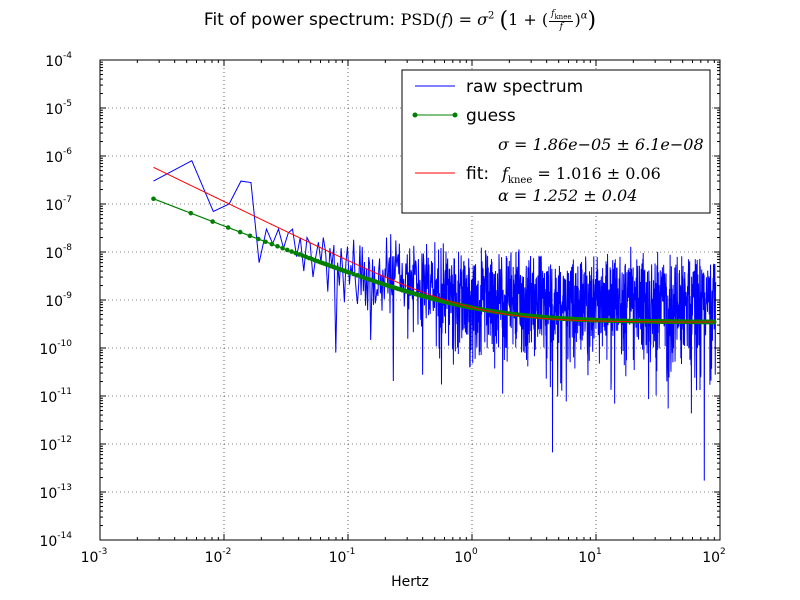 The image size is (800, 600). What do you see at coordinates (498, 20) in the screenshot?
I see `chart-title-formula: PSD(f) = σ2 (1 + (fknee f)α)` at bounding box center [498, 20].